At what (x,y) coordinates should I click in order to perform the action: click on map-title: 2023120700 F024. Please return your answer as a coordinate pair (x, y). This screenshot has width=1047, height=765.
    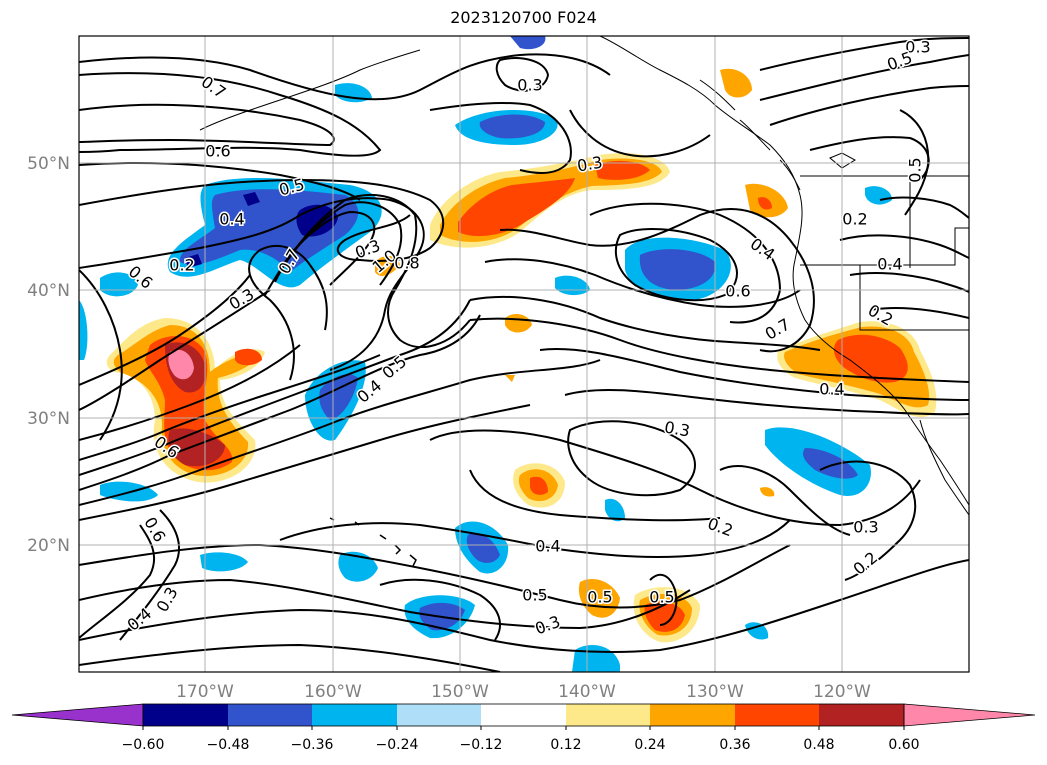
    Looking at the image, I should click on (523, 17).